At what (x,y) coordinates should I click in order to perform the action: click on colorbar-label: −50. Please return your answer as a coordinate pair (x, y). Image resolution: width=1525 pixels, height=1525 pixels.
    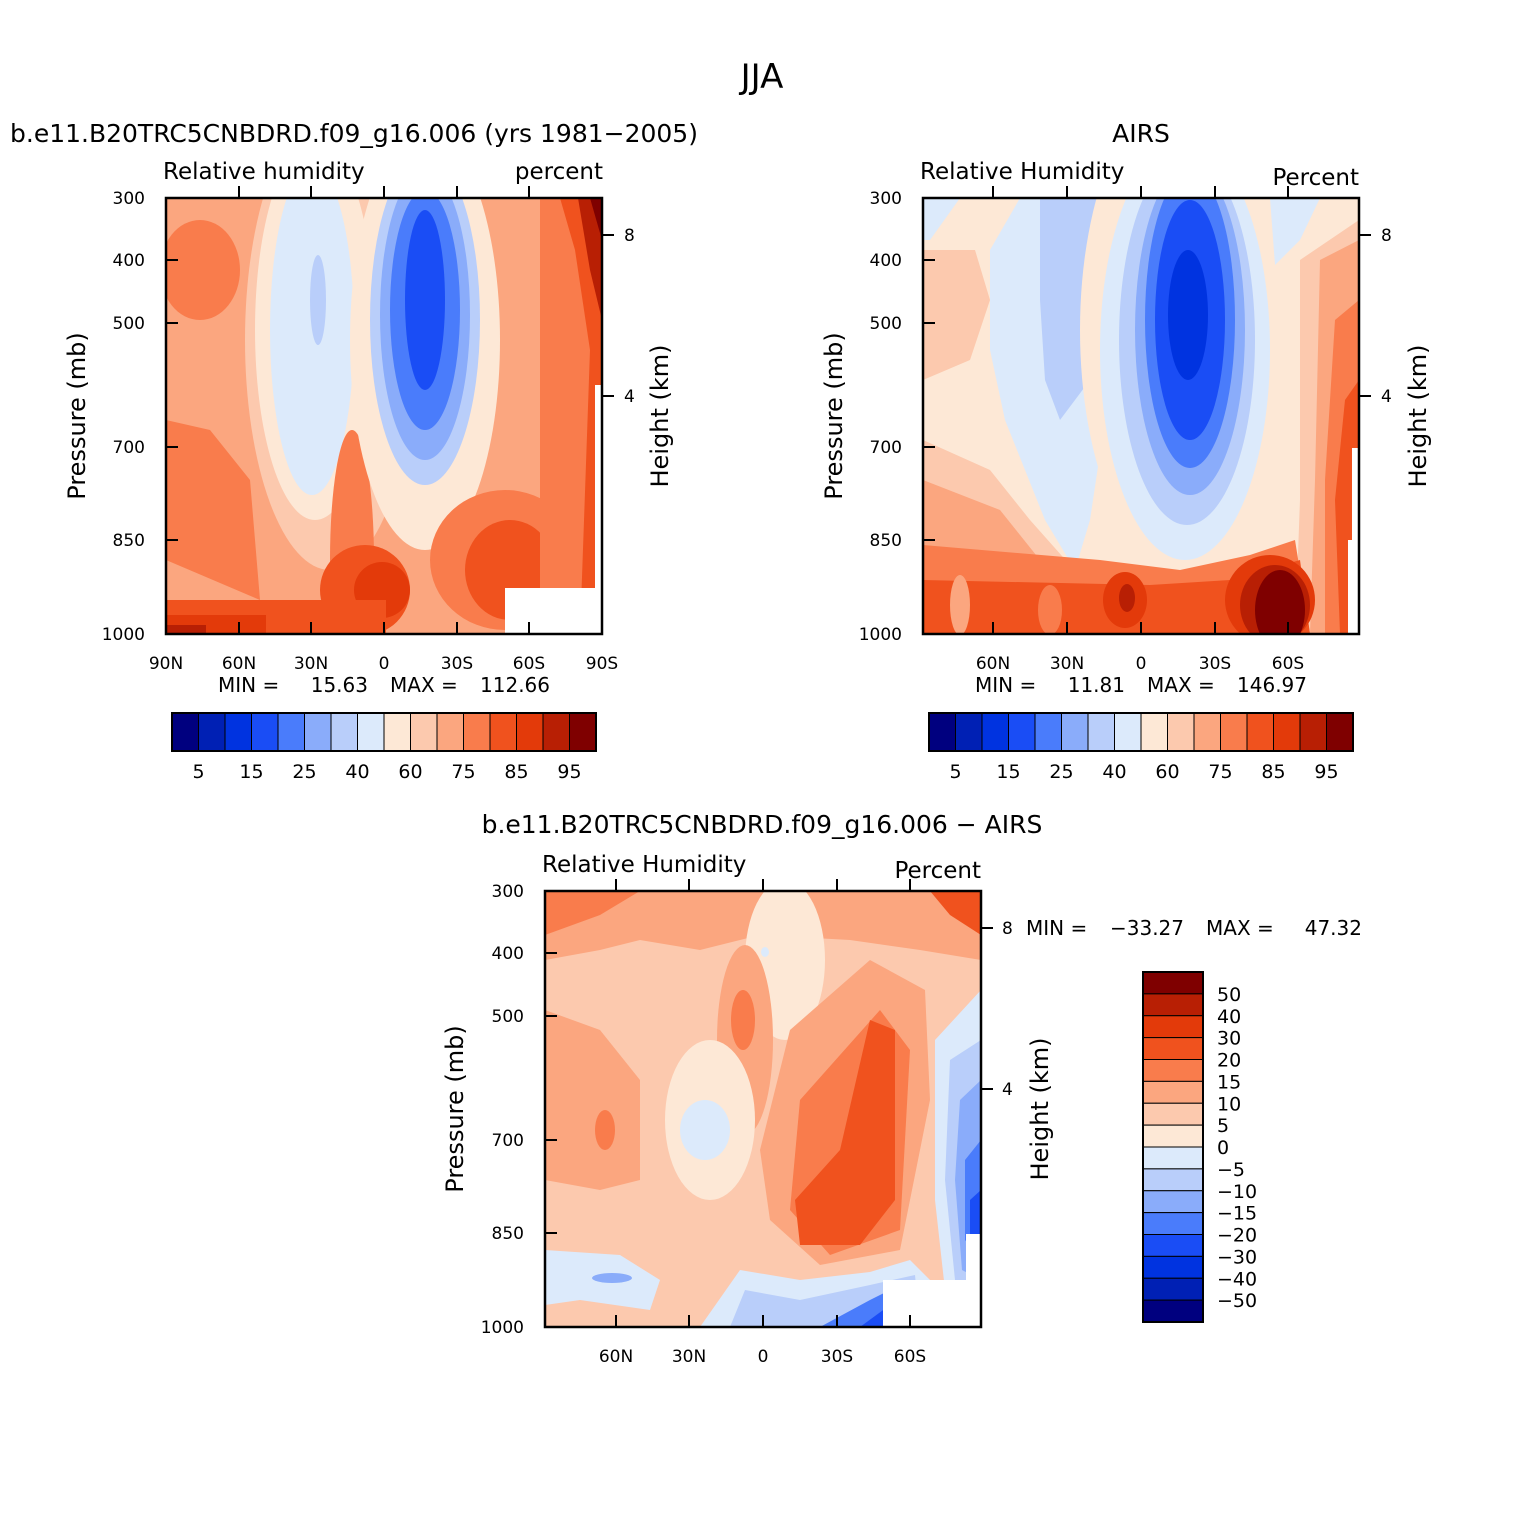
    Looking at the image, I should click on (1237, 1301).